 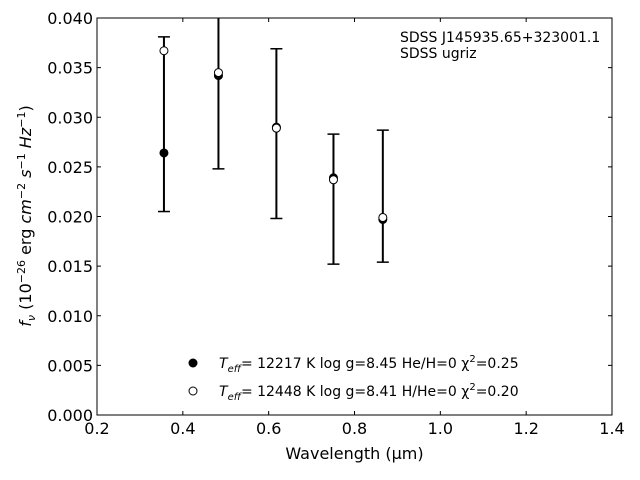 I want to click on y-axis-title: fν (10−26 erg cm−2 s−1 Hz−1), so click(x=26, y=215).